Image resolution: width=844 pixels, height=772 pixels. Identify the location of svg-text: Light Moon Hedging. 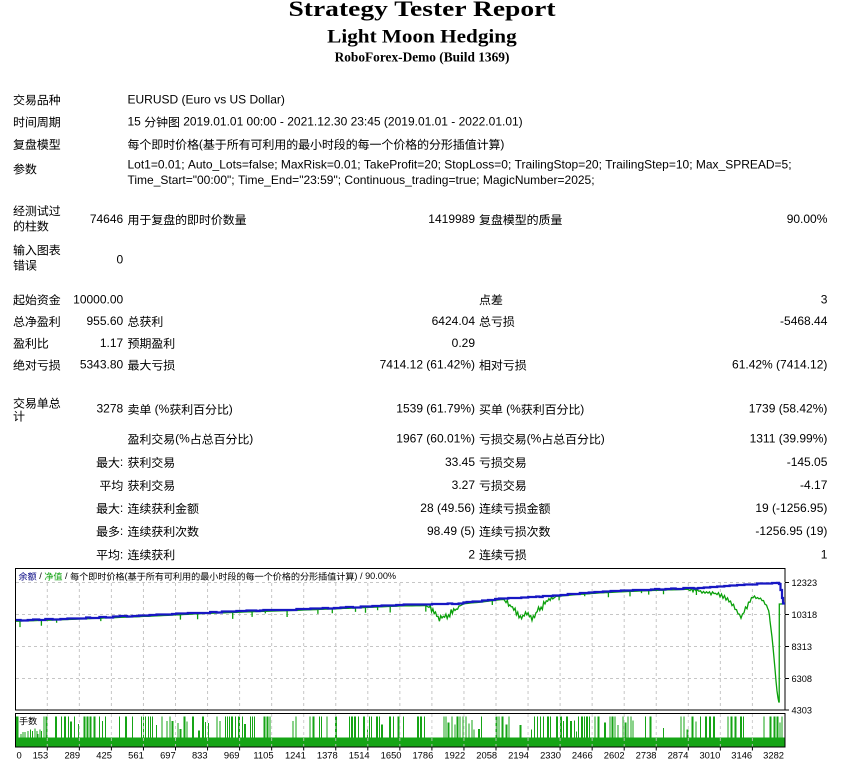
(422, 37).